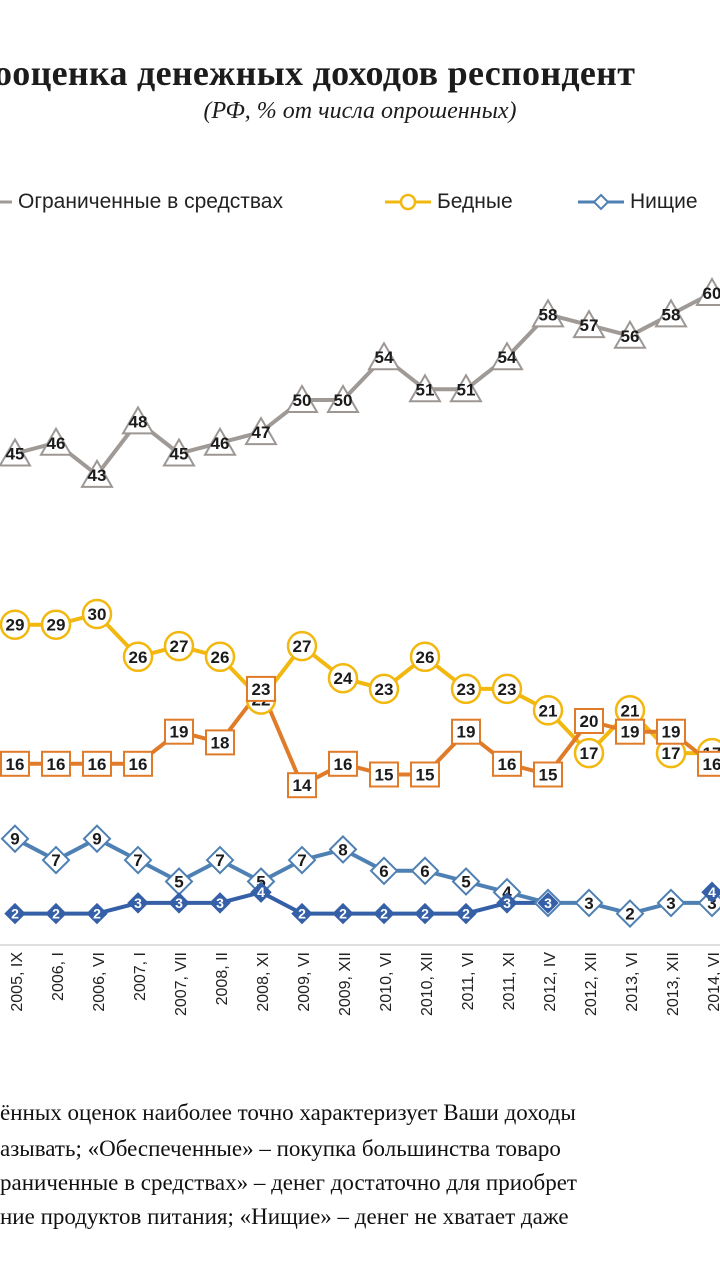 Image resolution: width=720 pixels, height=1280 pixels. What do you see at coordinates (591, 984) in the screenshot?
I see `x-tick-label: 2012, XII` at bounding box center [591, 984].